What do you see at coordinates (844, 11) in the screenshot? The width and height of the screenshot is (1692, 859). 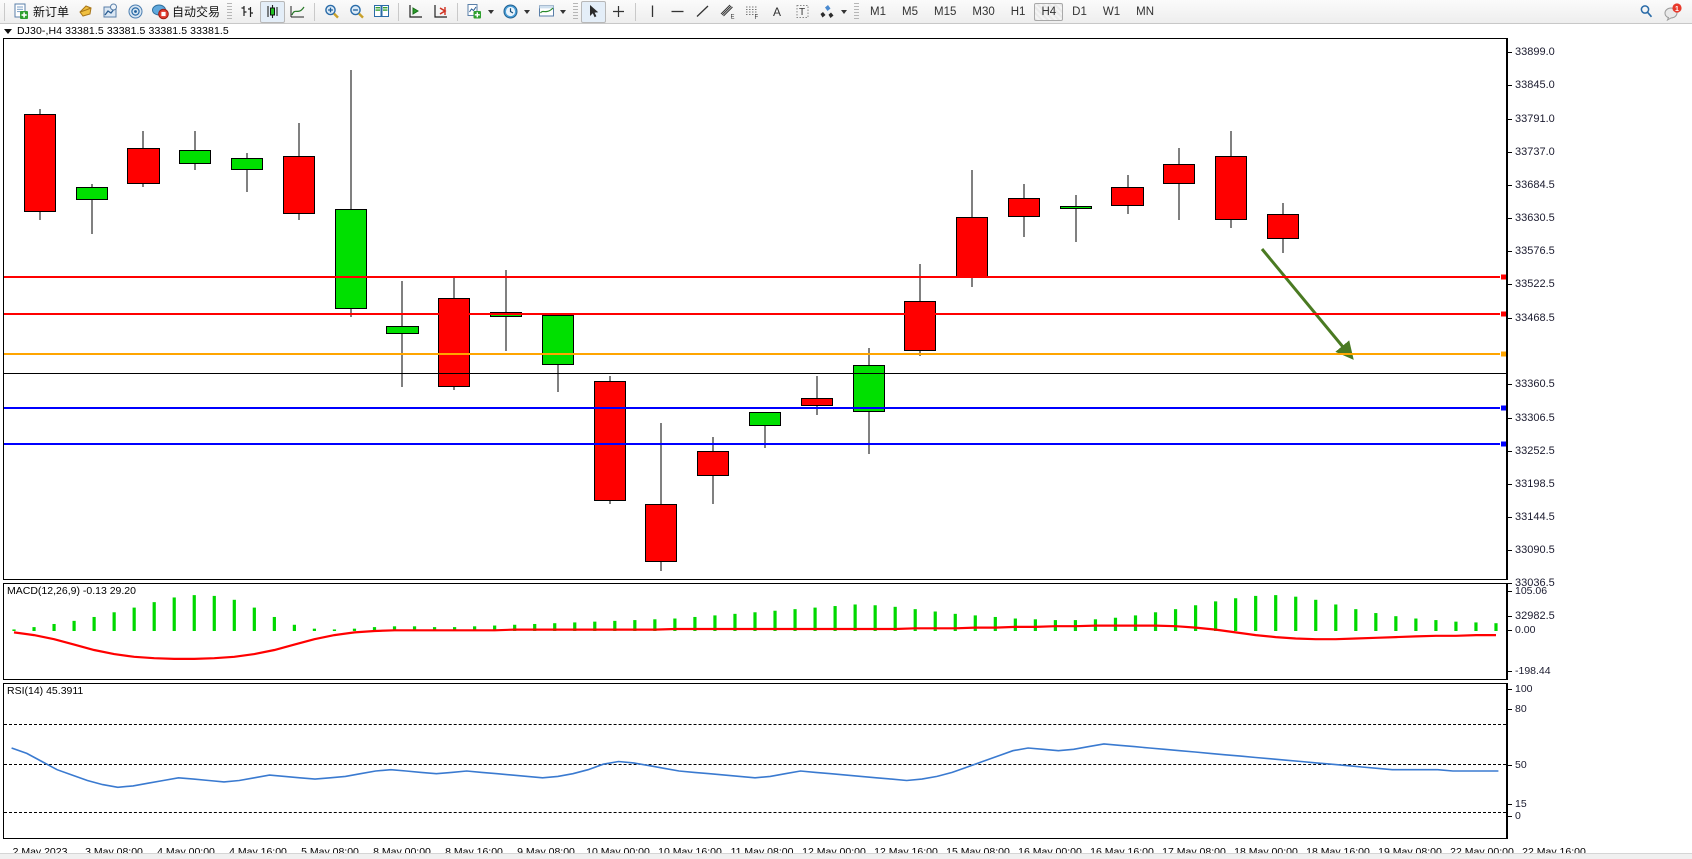 I see `shapes-dropdown-caret` at bounding box center [844, 11].